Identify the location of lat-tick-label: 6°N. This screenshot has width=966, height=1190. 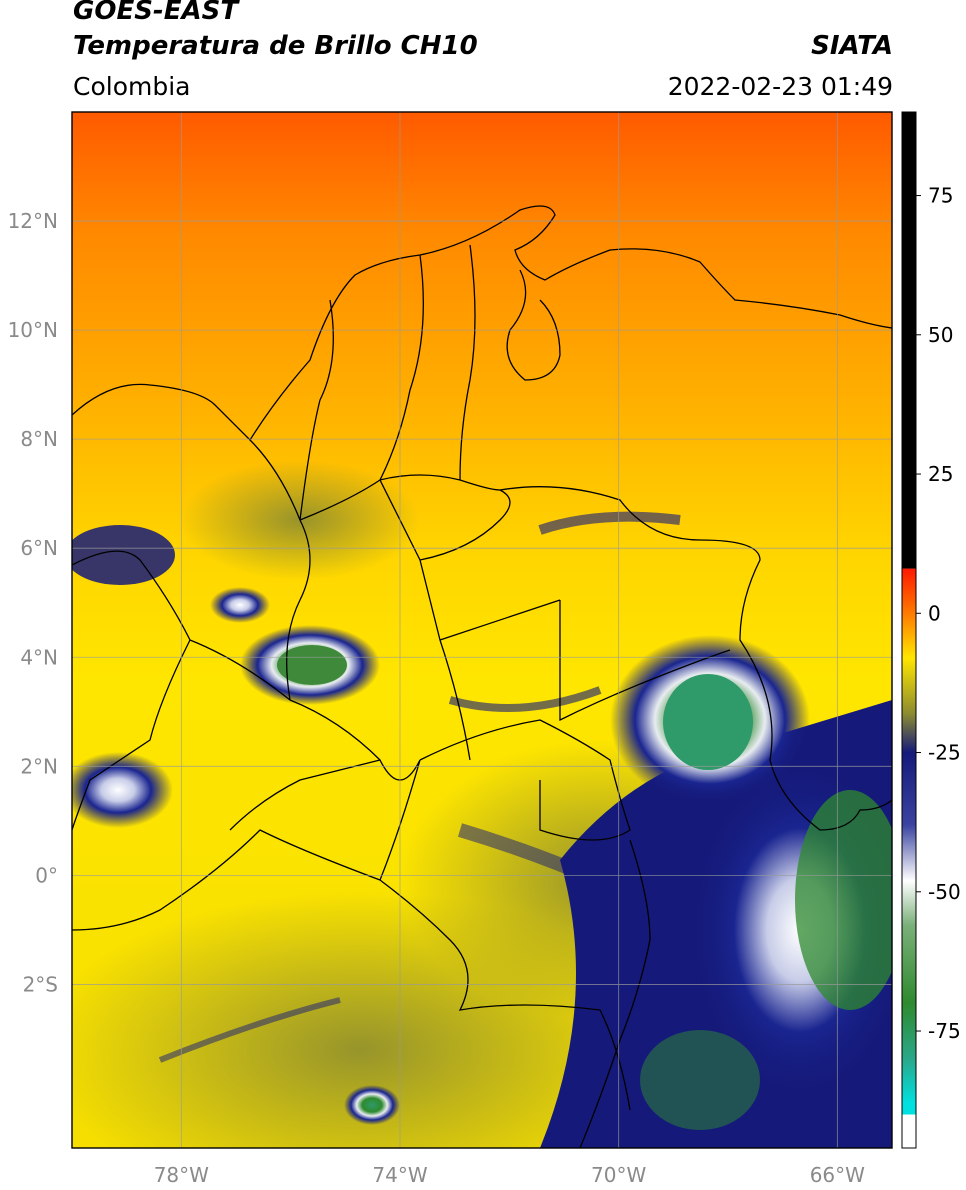
(39, 548).